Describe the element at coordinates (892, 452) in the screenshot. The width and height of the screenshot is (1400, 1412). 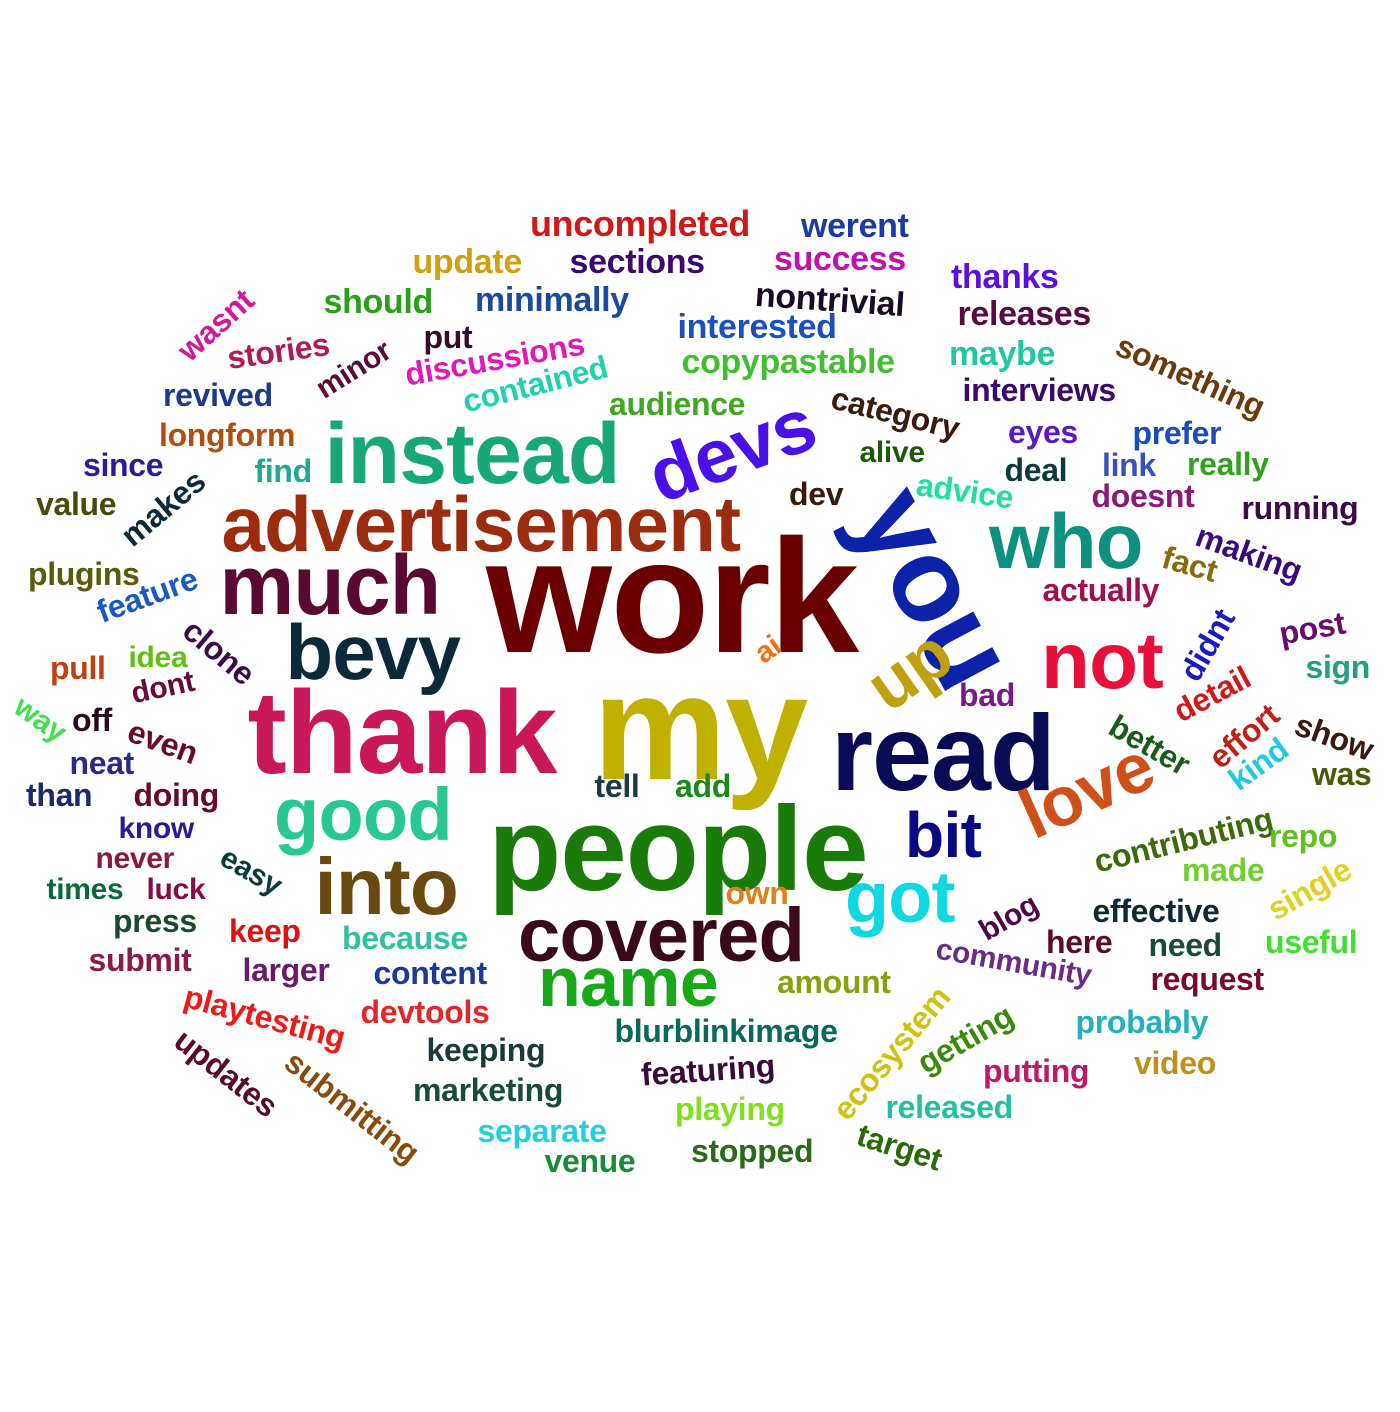
I see `cloud-word: alive` at that location.